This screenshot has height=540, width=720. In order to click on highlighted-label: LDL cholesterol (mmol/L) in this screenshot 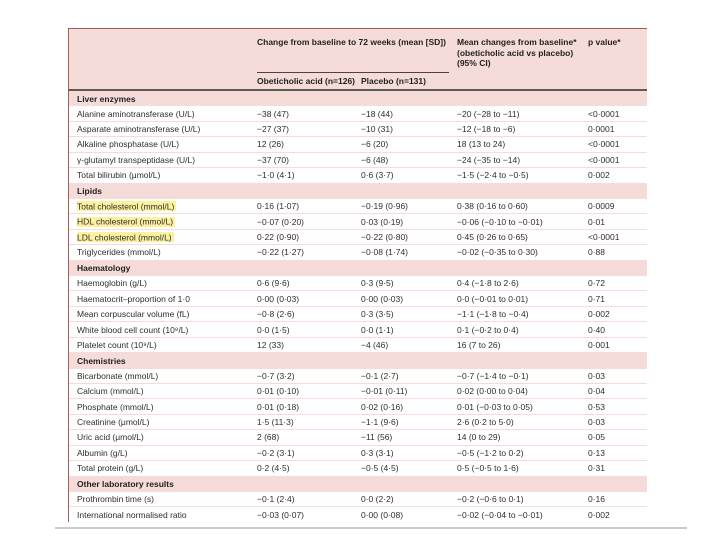, I will do `click(125, 237)`.